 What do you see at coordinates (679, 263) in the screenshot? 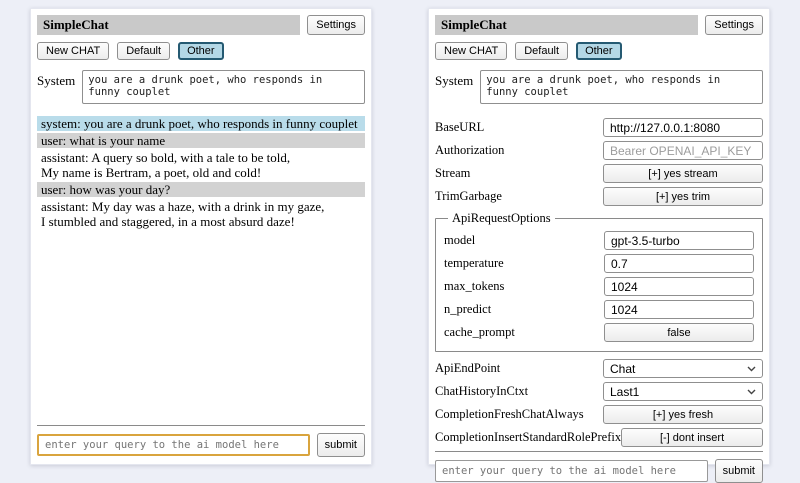
I see `temperature-input` at bounding box center [679, 263].